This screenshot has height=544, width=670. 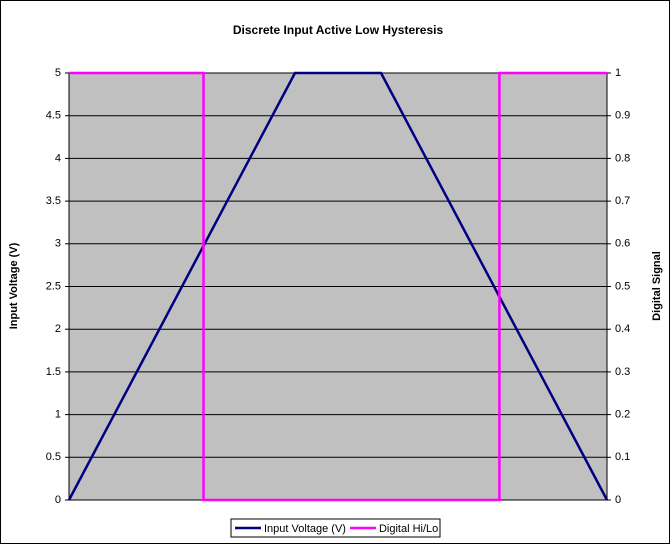 I want to click on y2-tick-label: 0.4, so click(x=622, y=329).